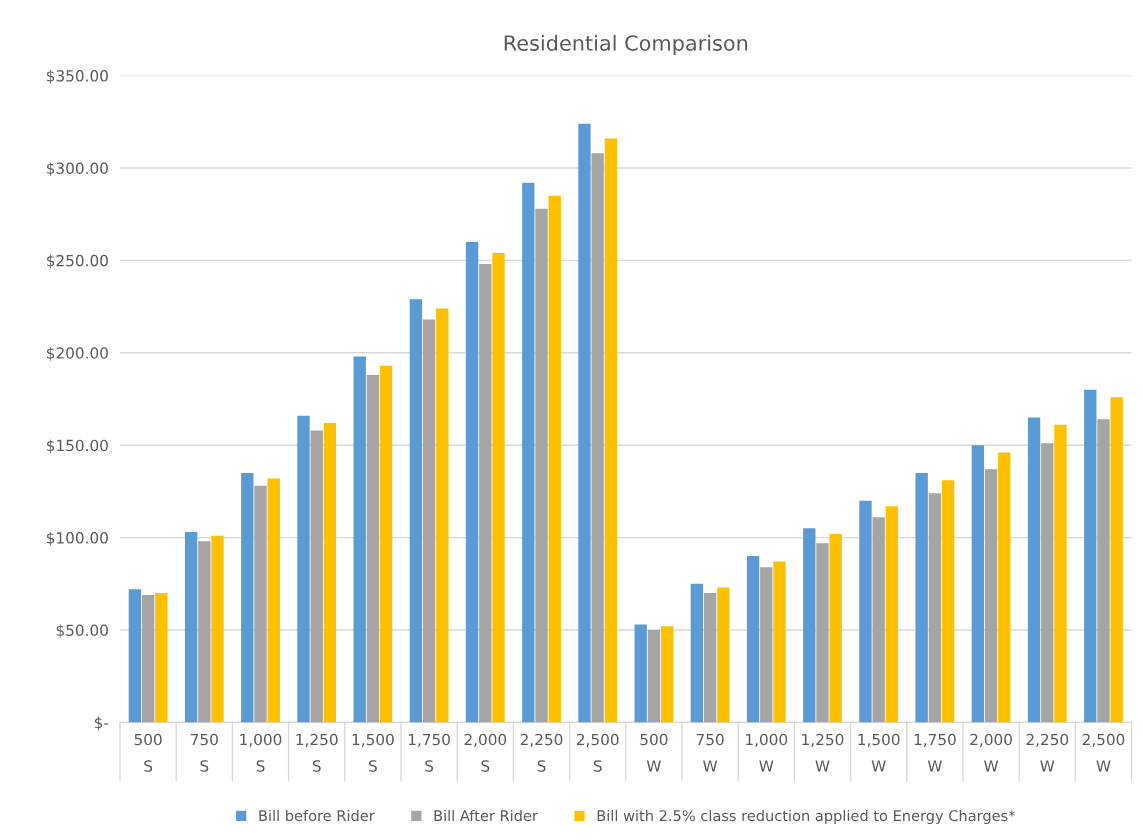  What do you see at coordinates (82, 631) in the screenshot?
I see `y-tick-label: $50.00` at bounding box center [82, 631].